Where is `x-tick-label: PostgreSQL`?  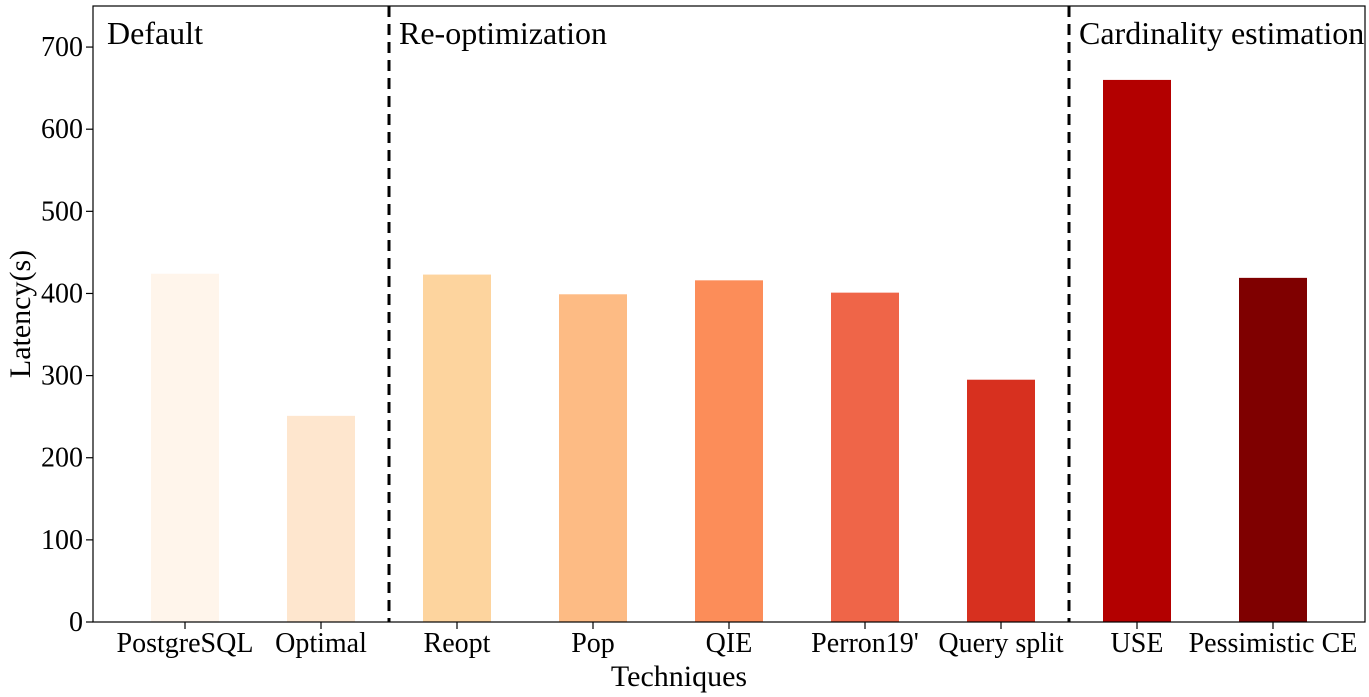
x-tick-label: PostgreSQL is located at coordinates (185, 643).